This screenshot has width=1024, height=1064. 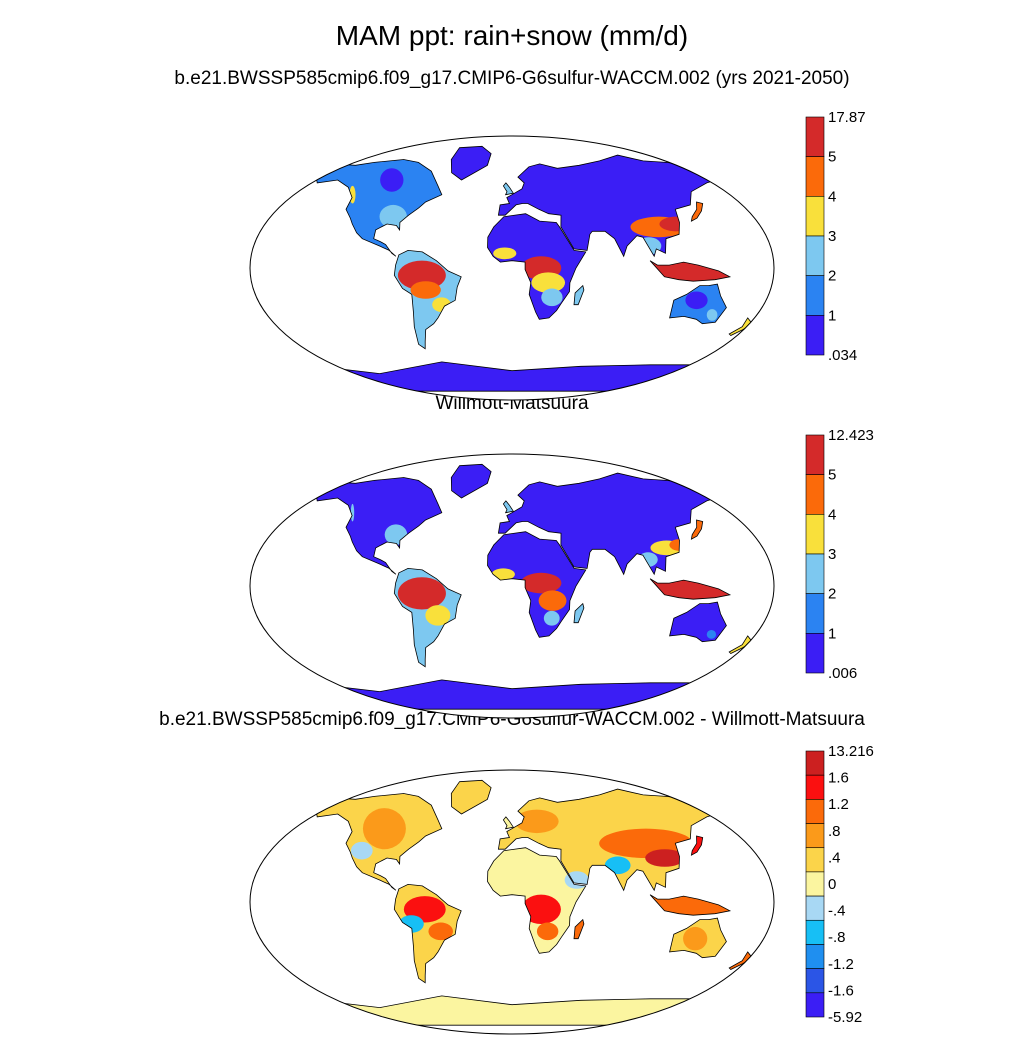 I want to click on colorbar-tick-label: 17.87, so click(x=847, y=117).